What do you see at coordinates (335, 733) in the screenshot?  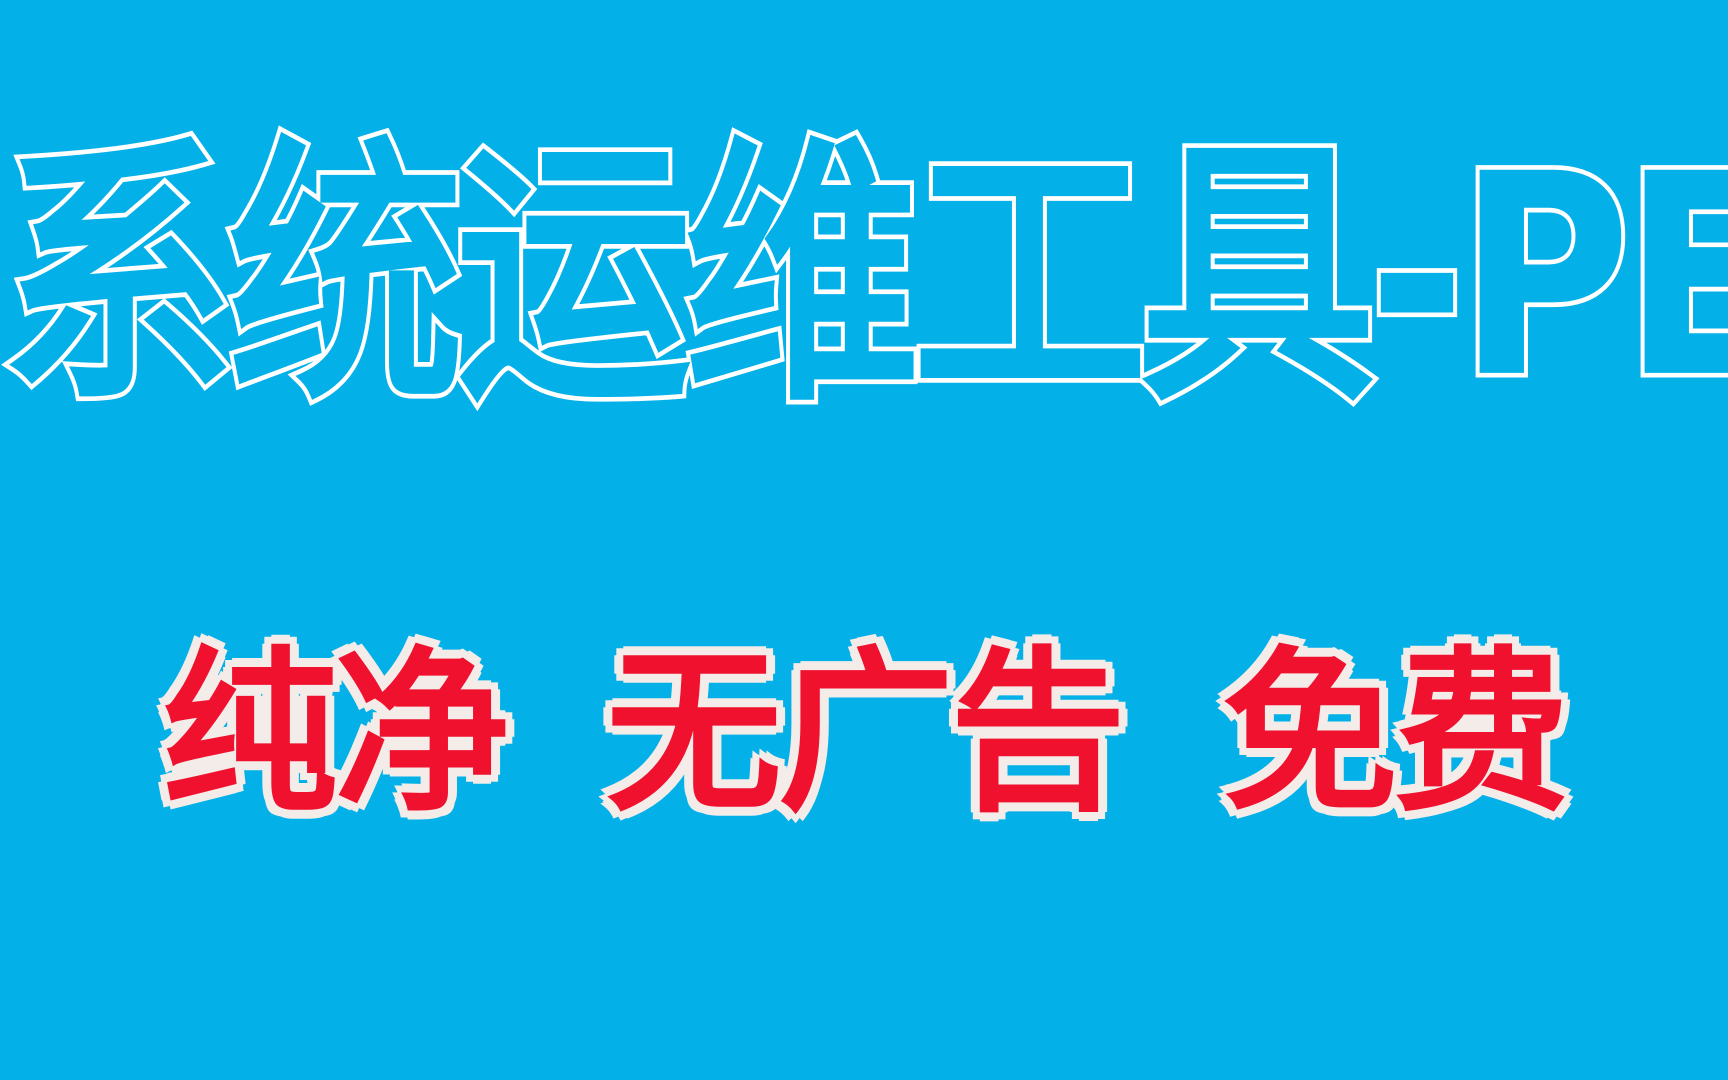 I see `tag-pure: 纯净` at bounding box center [335, 733].